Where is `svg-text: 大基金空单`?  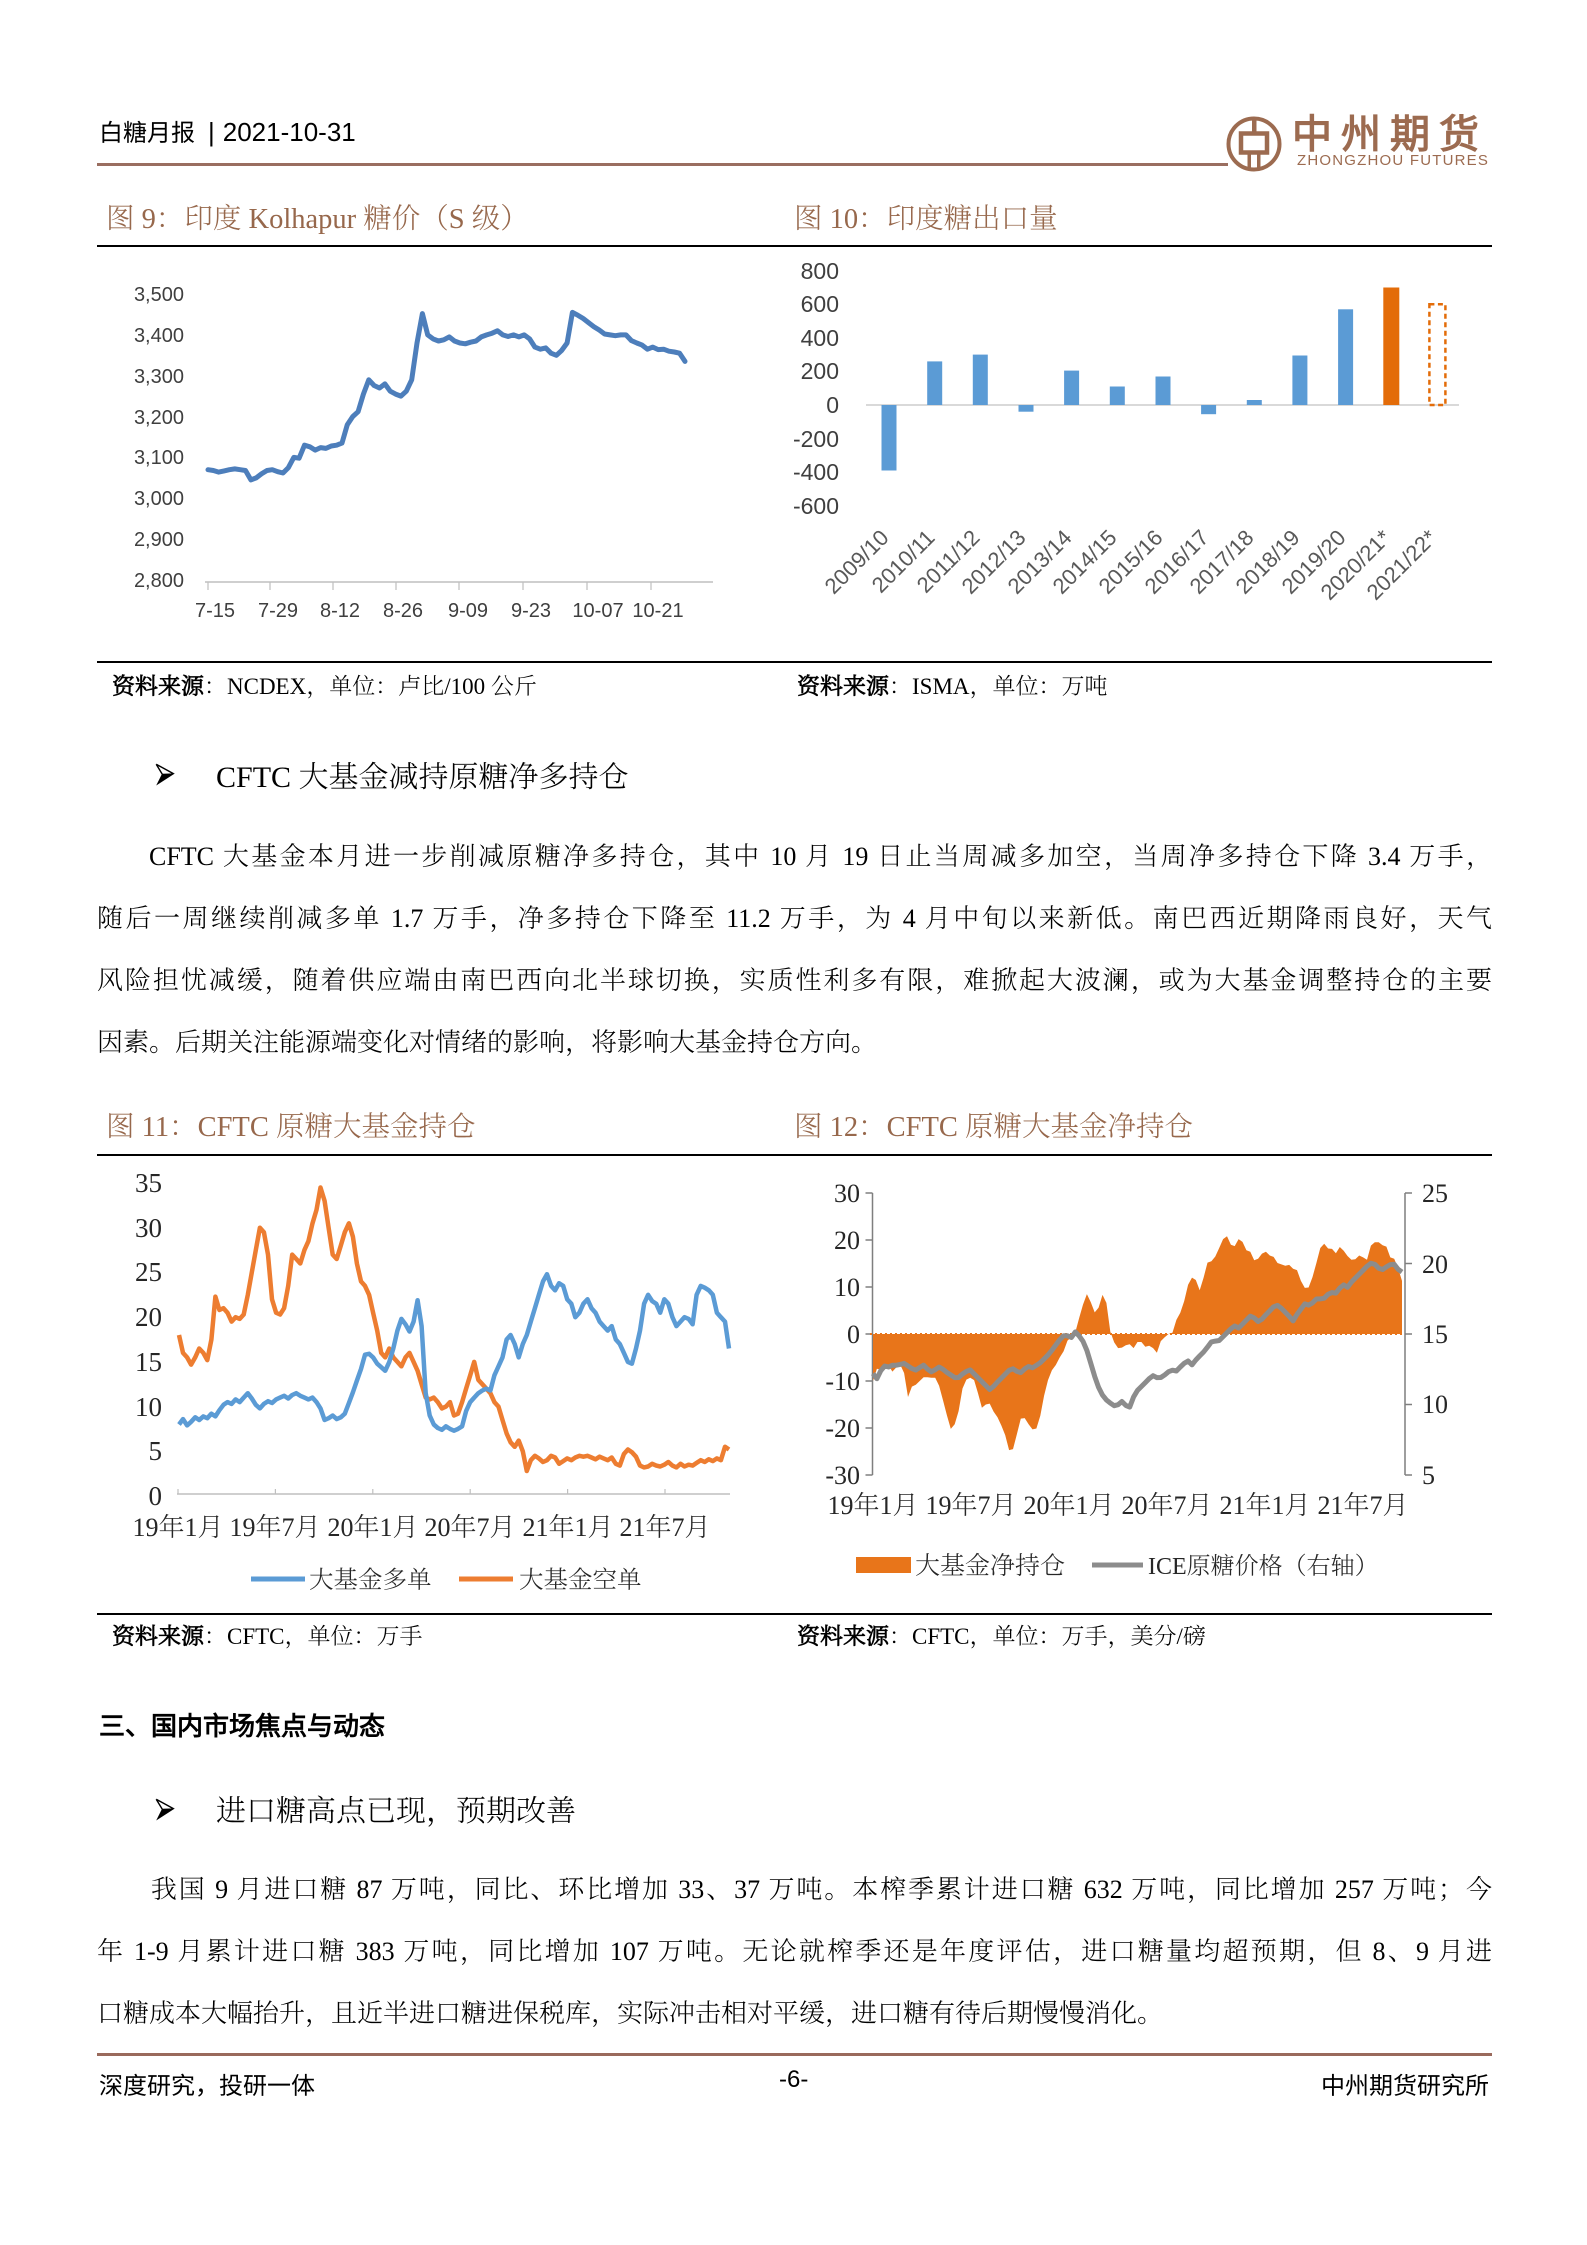 svg-text: 大基金空单 is located at coordinates (580, 1578).